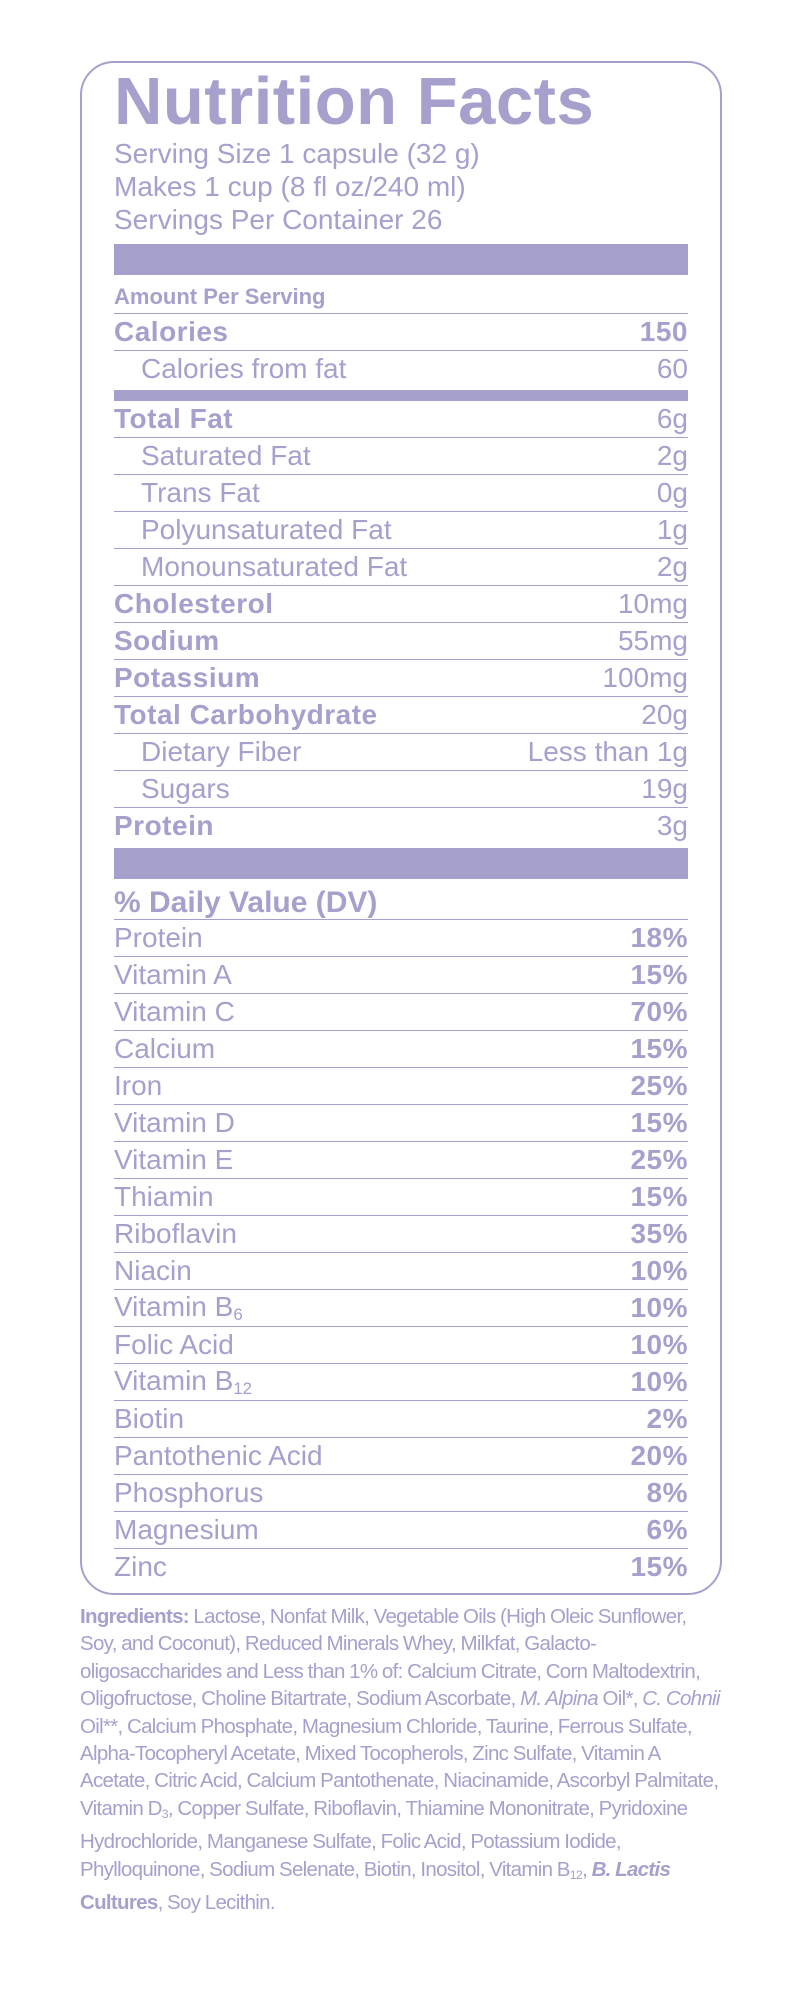 Image resolution: width=800 pixels, height=2000 pixels. What do you see at coordinates (401, 1160) in the screenshot?
I see `dv-row: Vitamin E 25%` at bounding box center [401, 1160].